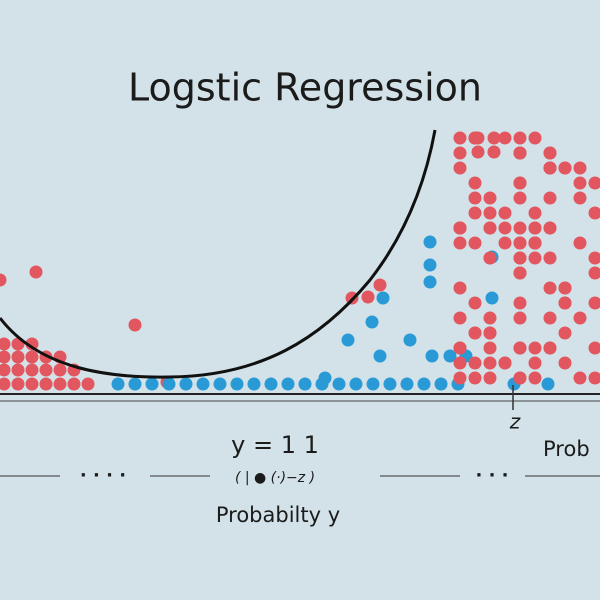 This screenshot has height=600, width=600. What do you see at coordinates (275, 445) in the screenshot?
I see `equation: y = 1 1` at bounding box center [275, 445].